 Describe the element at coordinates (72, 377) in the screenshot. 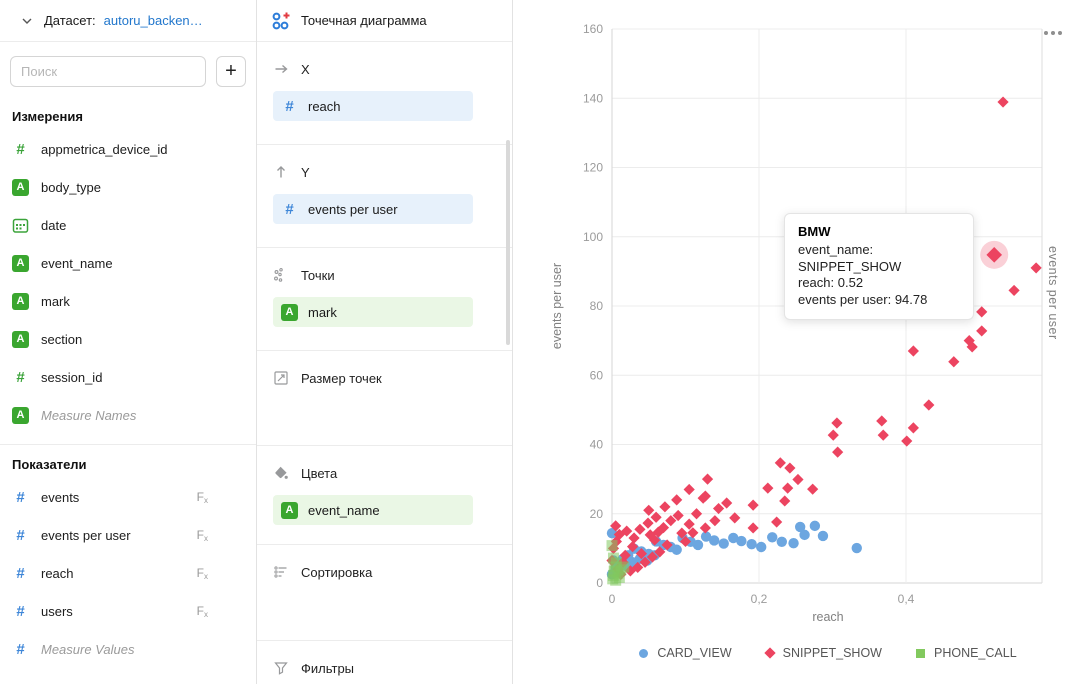

I see `field-name: session_id` at that location.